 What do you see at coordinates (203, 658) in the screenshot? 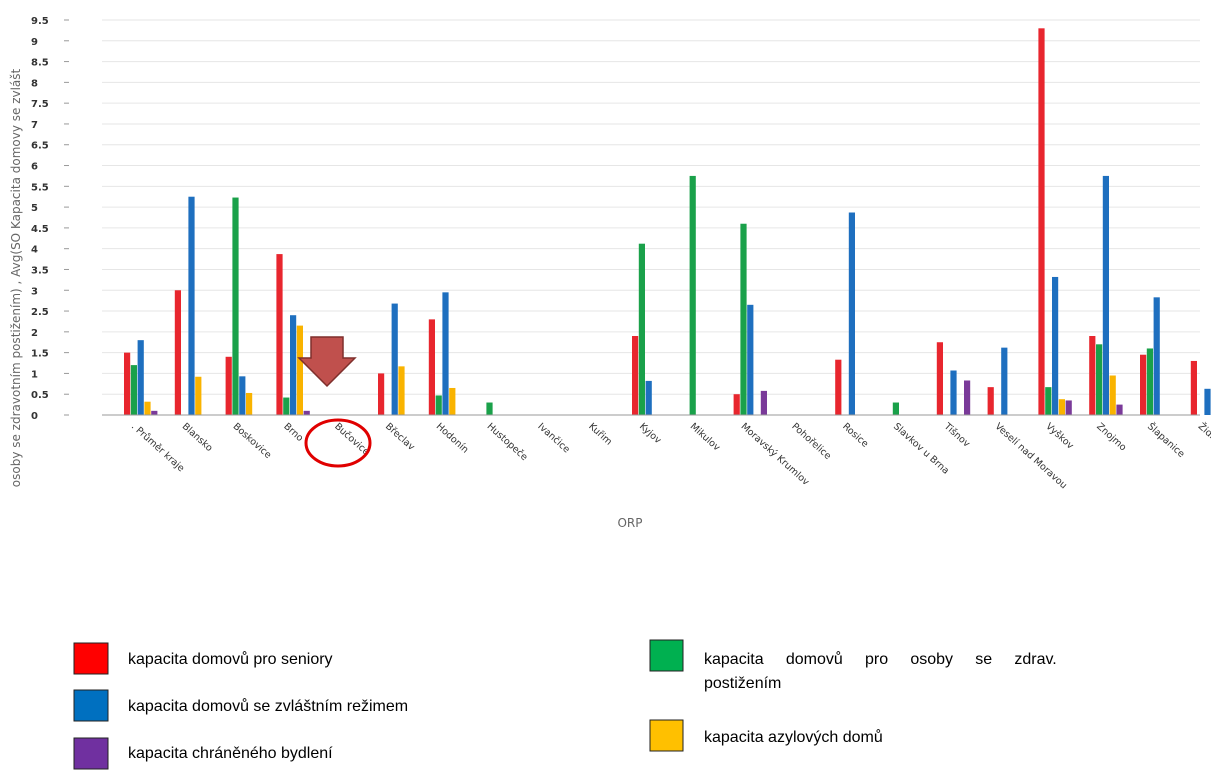
I see `legend-item-seniory: kapacita domovů pro seniory` at bounding box center [203, 658].